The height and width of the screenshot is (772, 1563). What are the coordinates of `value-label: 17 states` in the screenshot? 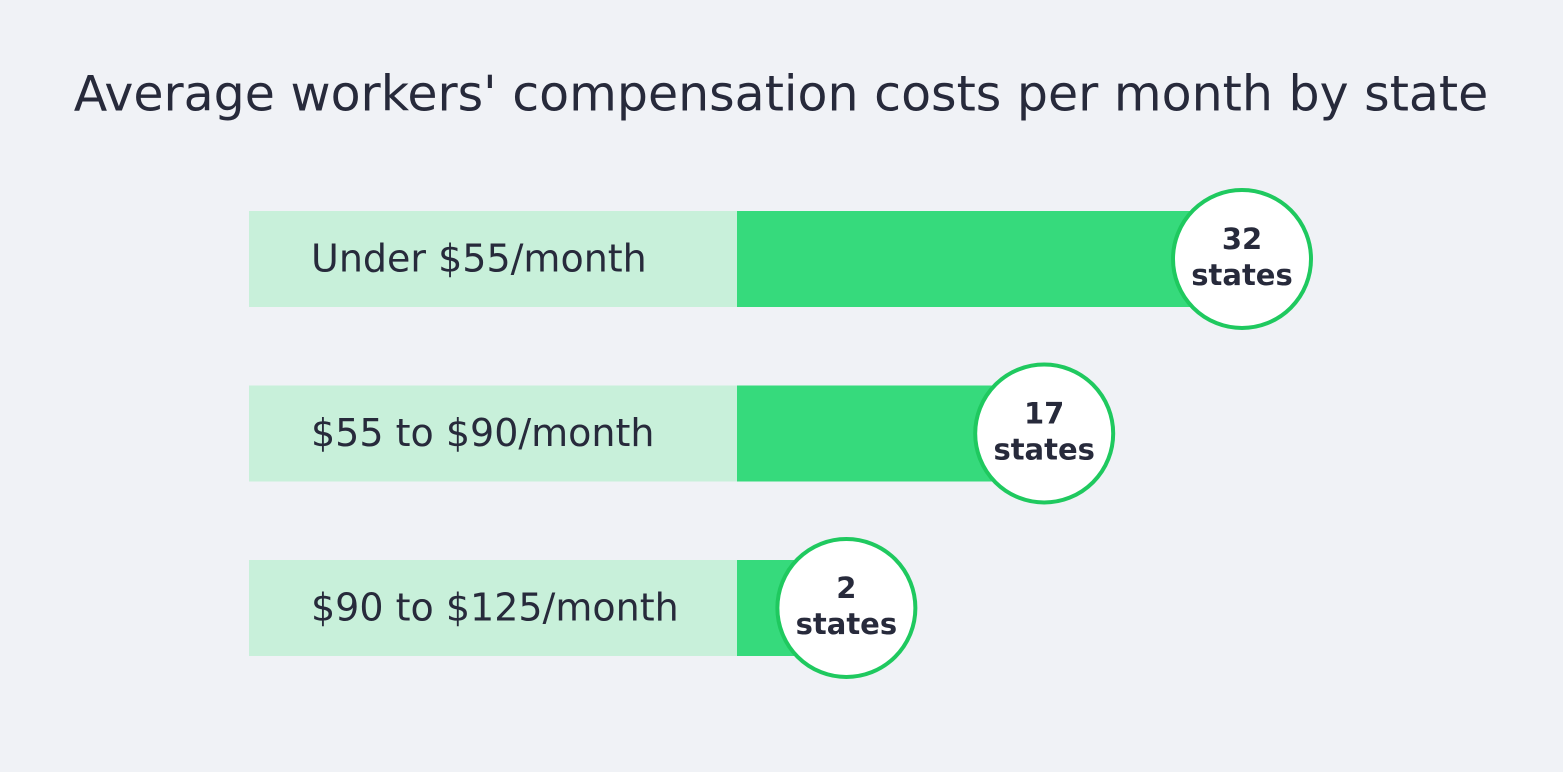 It's located at (1044, 432).